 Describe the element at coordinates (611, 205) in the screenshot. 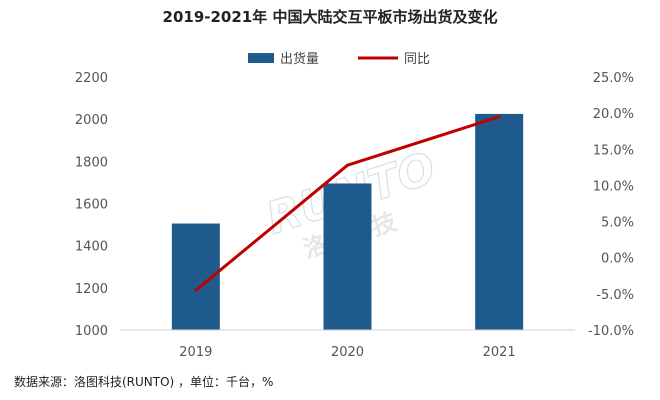

I see `right-axis: -10.0% -5.0% 0.0% 5.0% 10.0% 15.0% 20.0% 25.0%` at that location.